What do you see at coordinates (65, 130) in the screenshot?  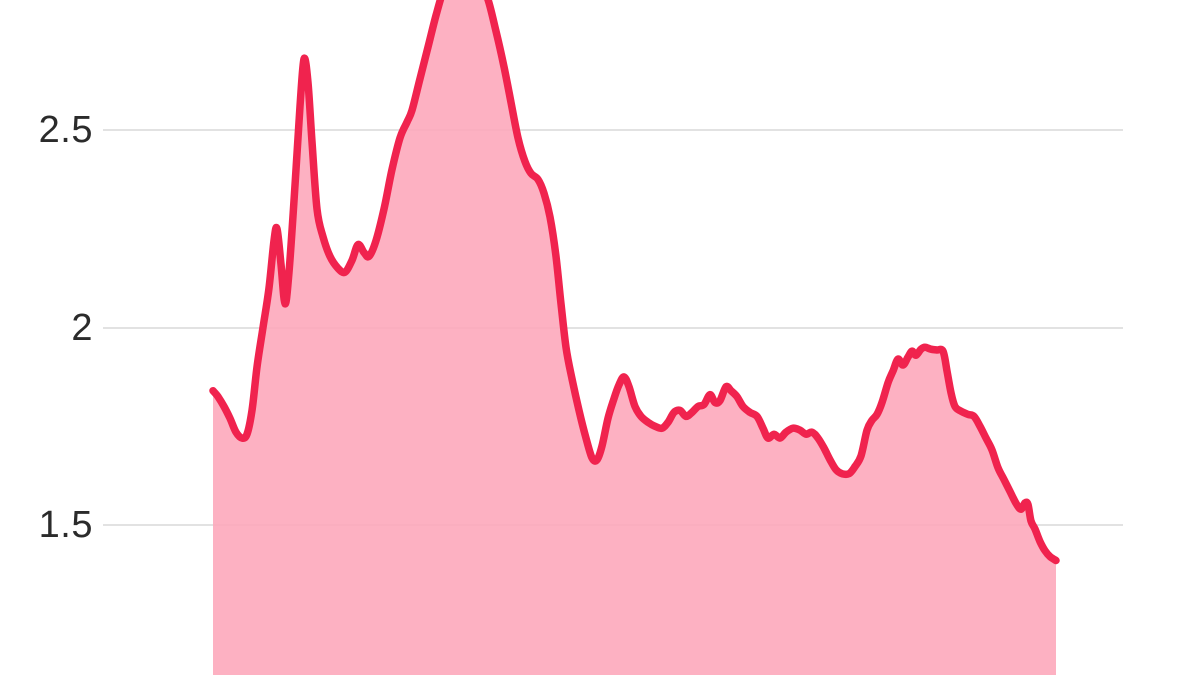 I see `y-axis-tick-label: 2.5` at bounding box center [65, 130].